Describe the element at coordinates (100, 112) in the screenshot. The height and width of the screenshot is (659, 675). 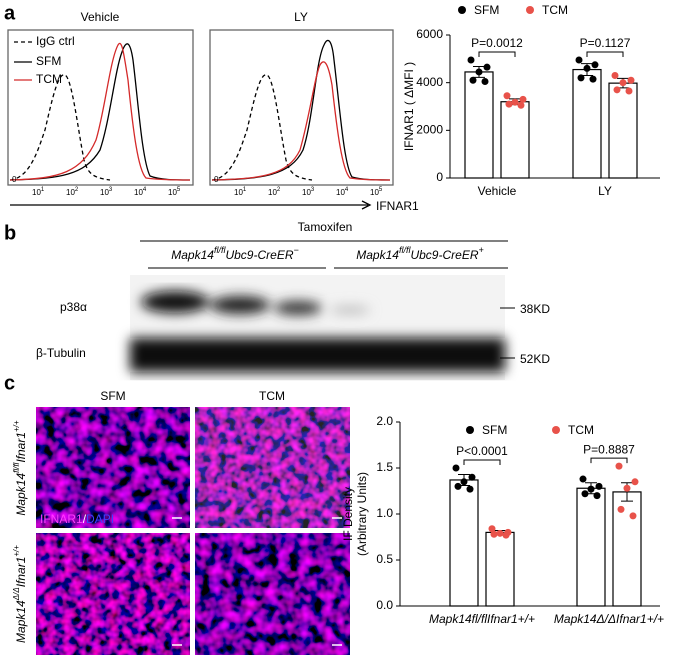
I see `sfm-curve` at that location.